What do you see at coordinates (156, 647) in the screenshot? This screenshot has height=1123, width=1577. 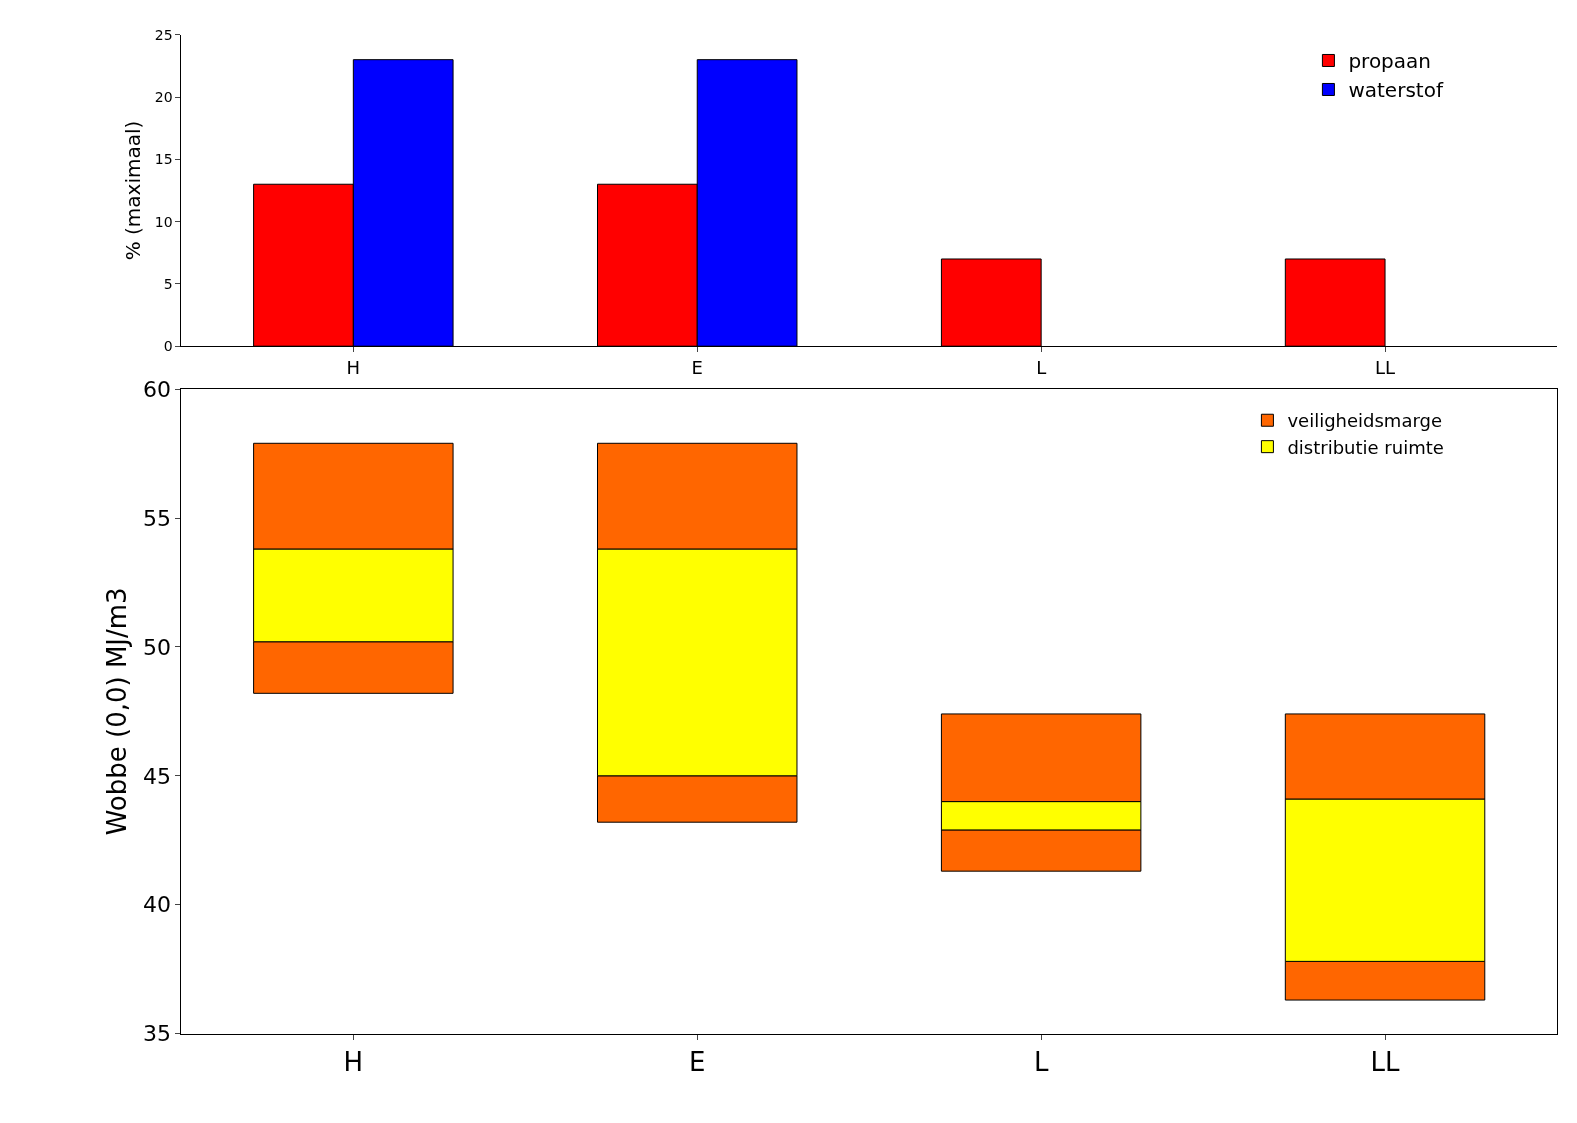 I see `y-tick-label: 50` at bounding box center [156, 647].